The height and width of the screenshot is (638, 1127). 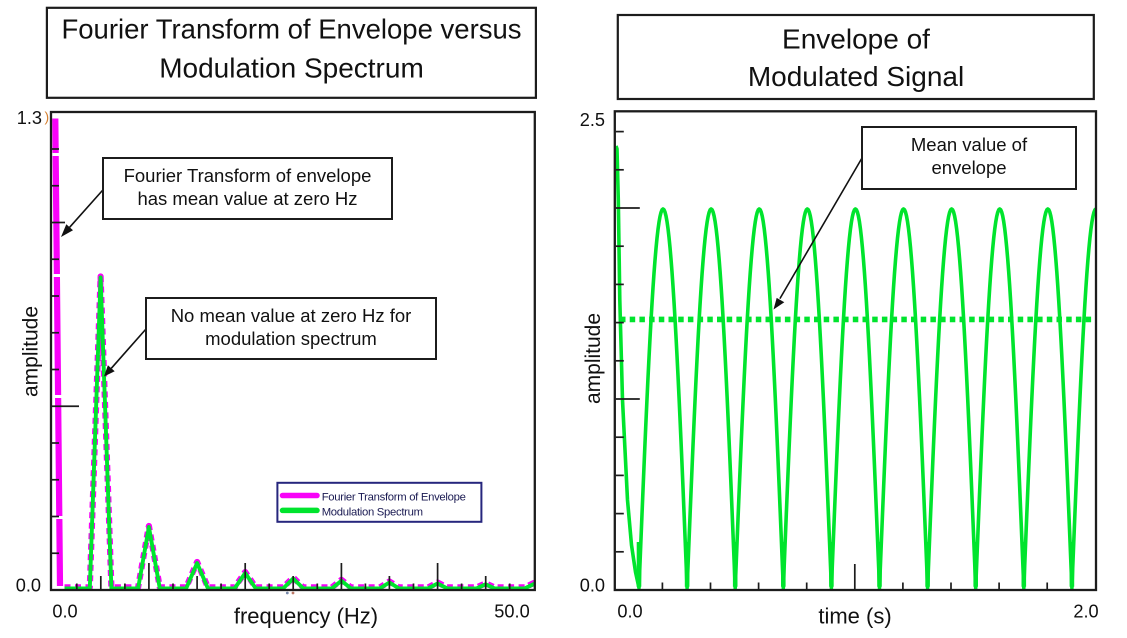 What do you see at coordinates (306, 616) in the screenshot?
I see `svg-text: frequency (Hz)` at bounding box center [306, 616].